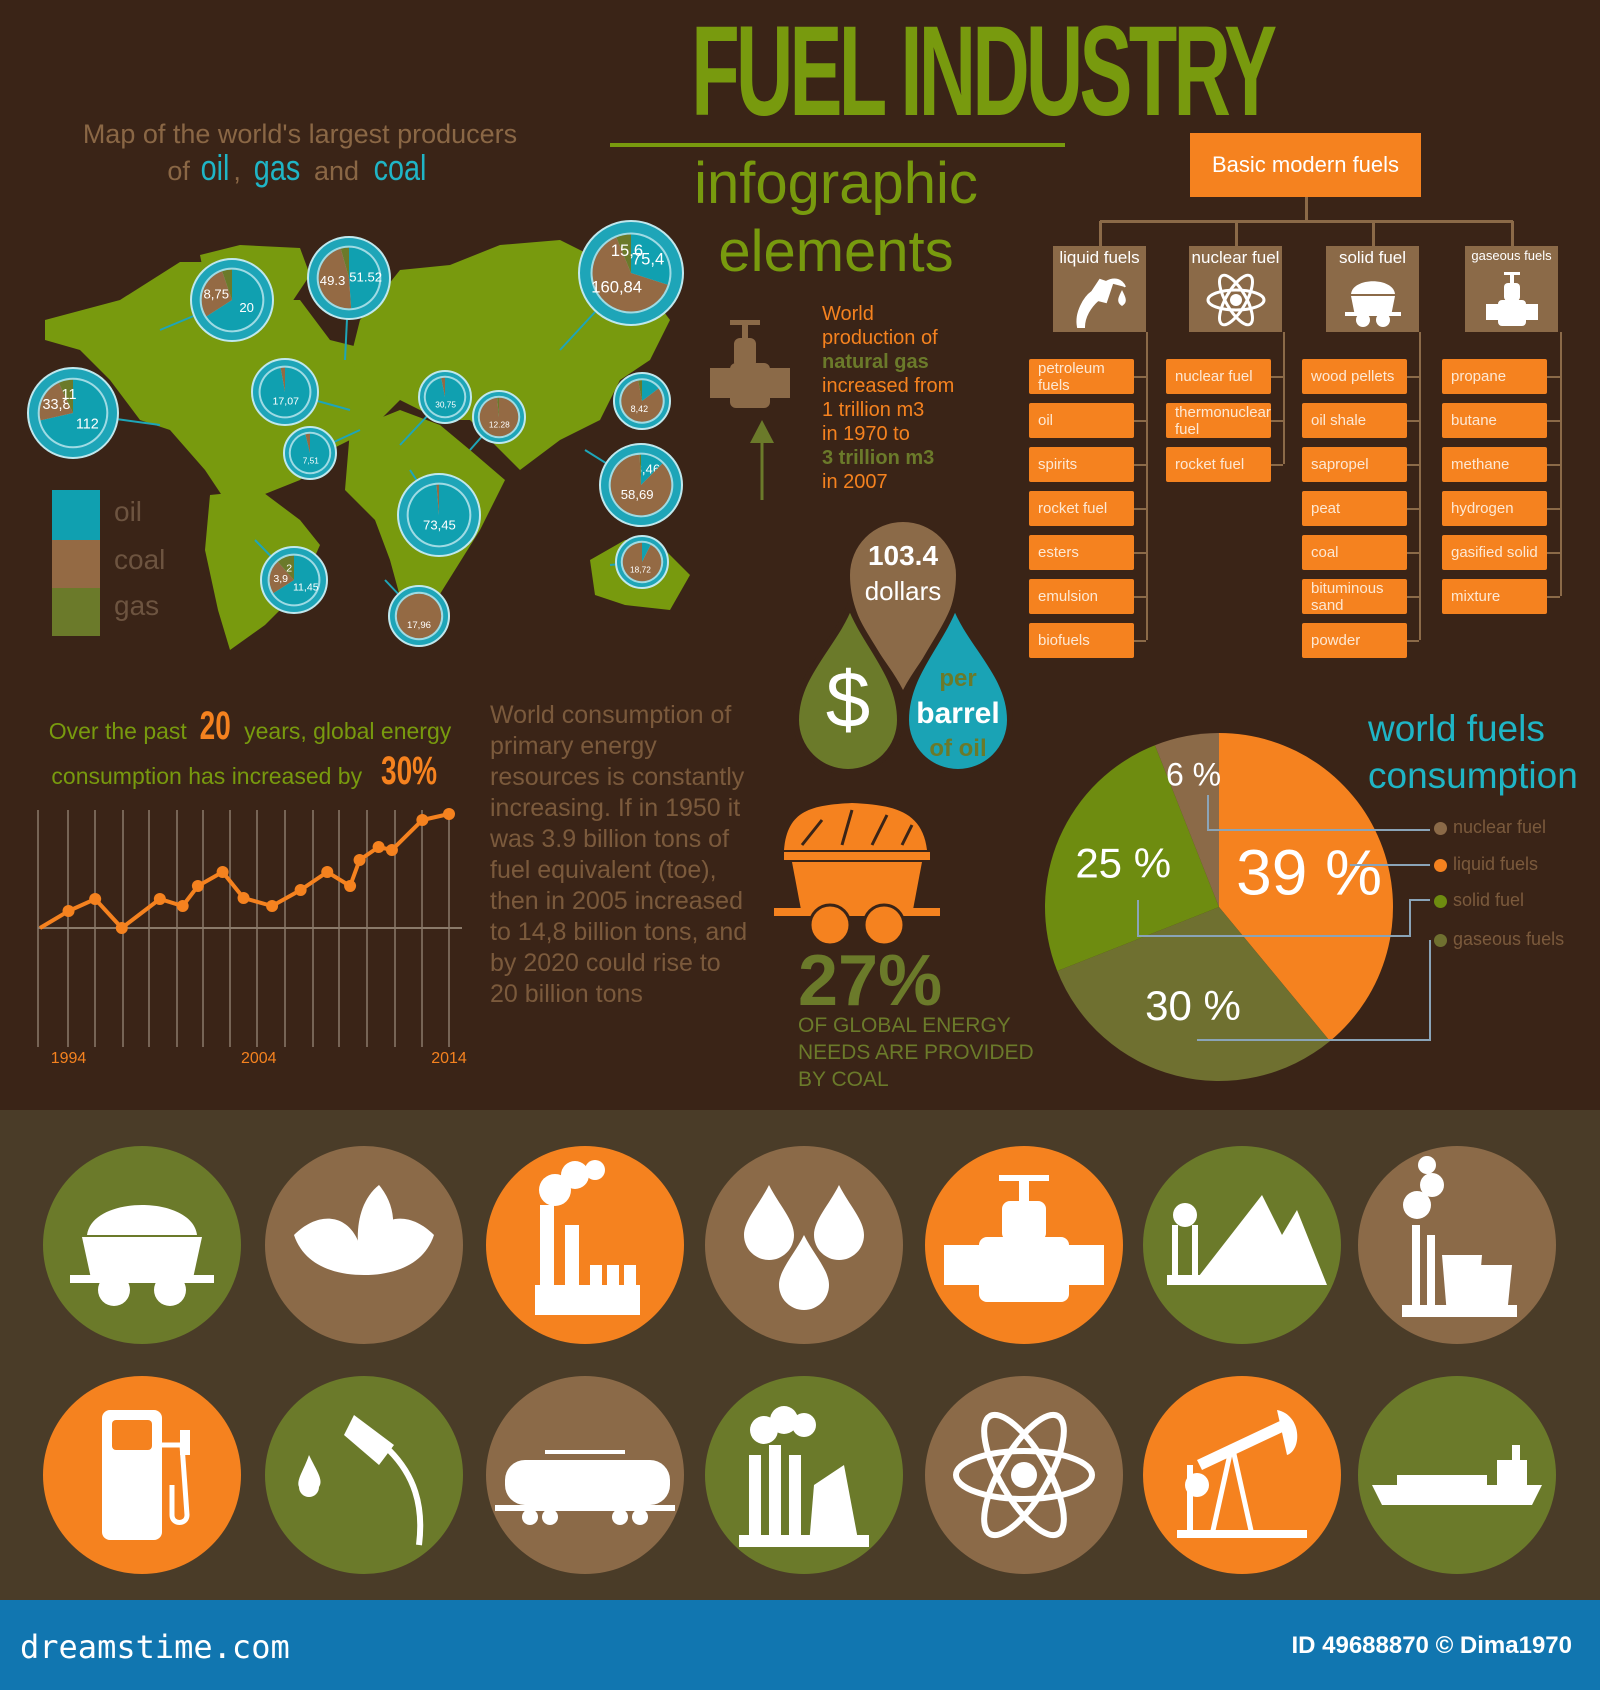 This screenshot has width=1600, height=1690. Describe the element at coordinates (333, 280) in the screenshot. I see `bubble-label-coal: 49.3` at that location.